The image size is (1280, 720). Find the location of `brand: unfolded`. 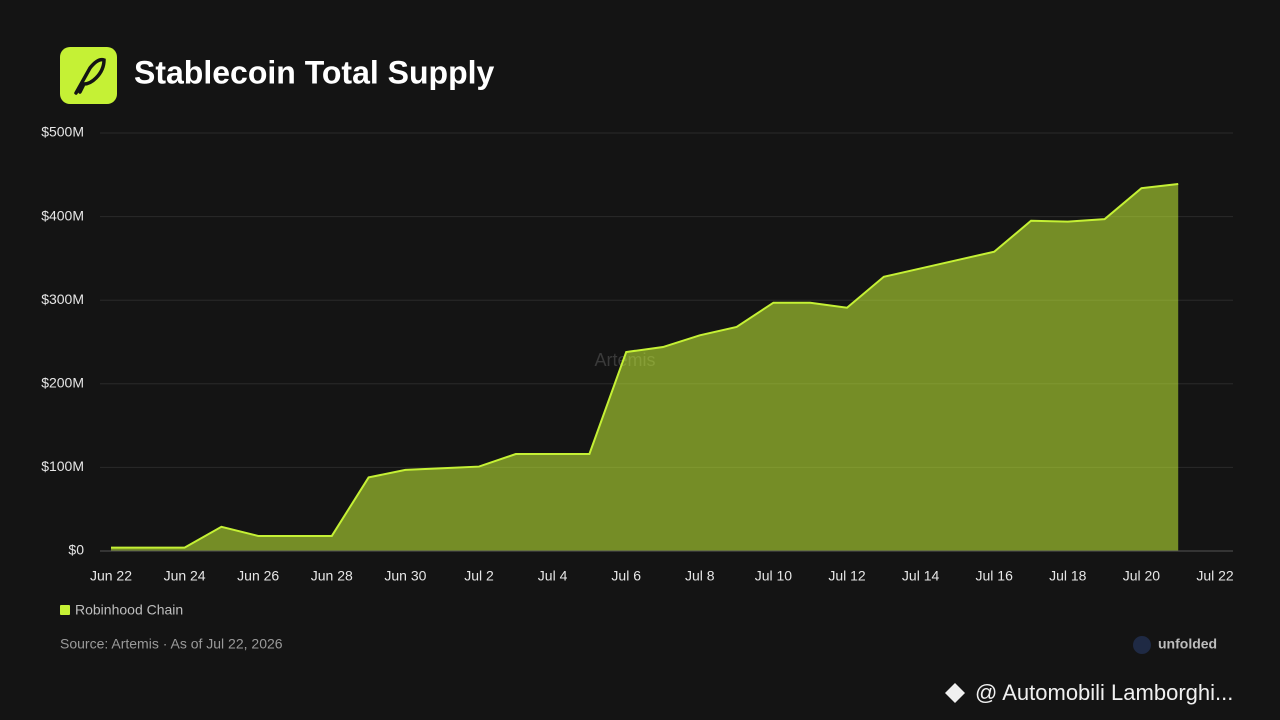

brand: unfolded is located at coordinates (1187, 644).